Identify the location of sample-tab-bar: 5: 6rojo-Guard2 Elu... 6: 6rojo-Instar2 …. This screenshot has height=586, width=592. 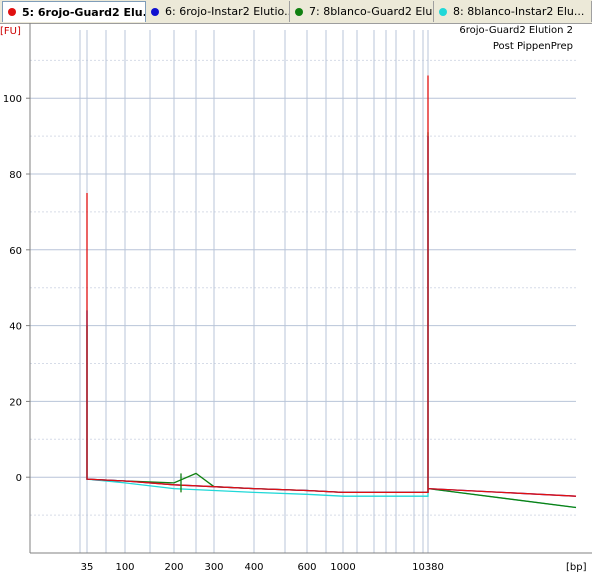
(296, 12).